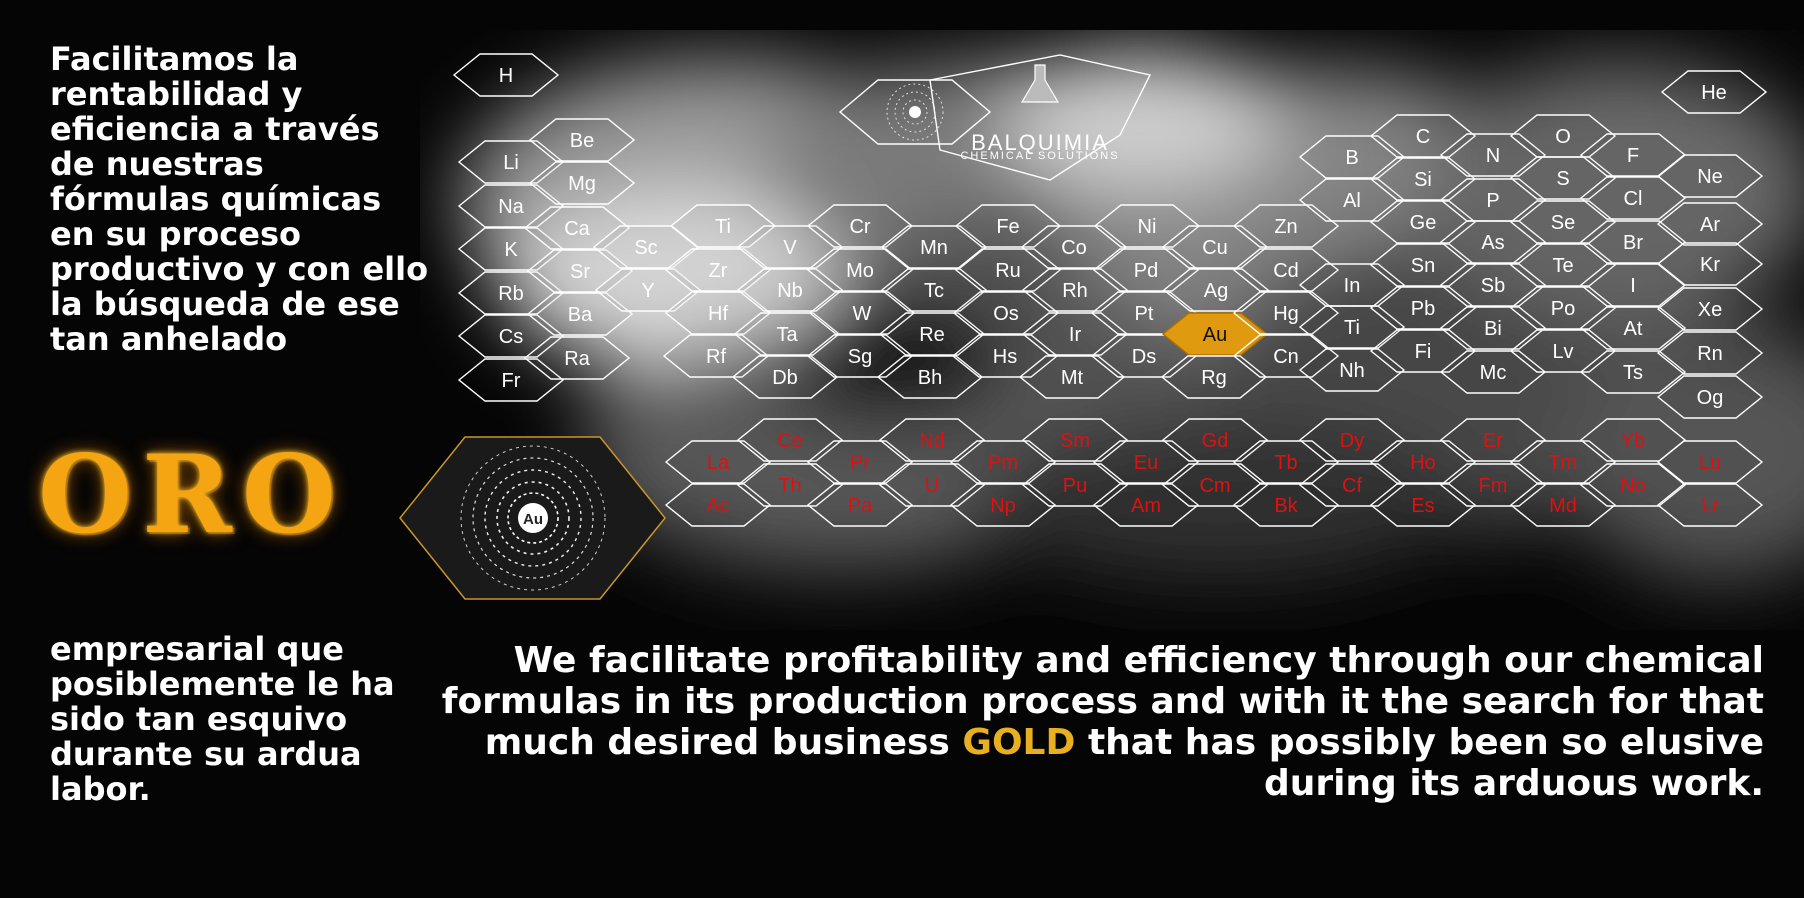  What do you see at coordinates (511, 163) in the screenshot?
I see `element-symbol: Li` at bounding box center [511, 163].